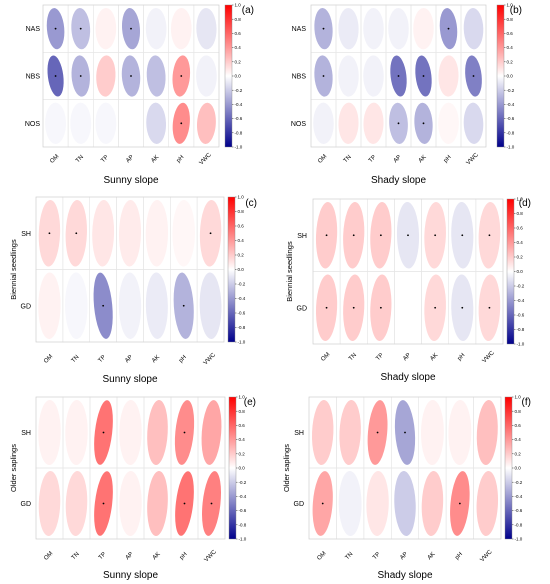 The width and height of the screenshot is (550, 584). What do you see at coordinates (130, 575) in the screenshot?
I see `x-axis-title: Sunny slope` at bounding box center [130, 575].